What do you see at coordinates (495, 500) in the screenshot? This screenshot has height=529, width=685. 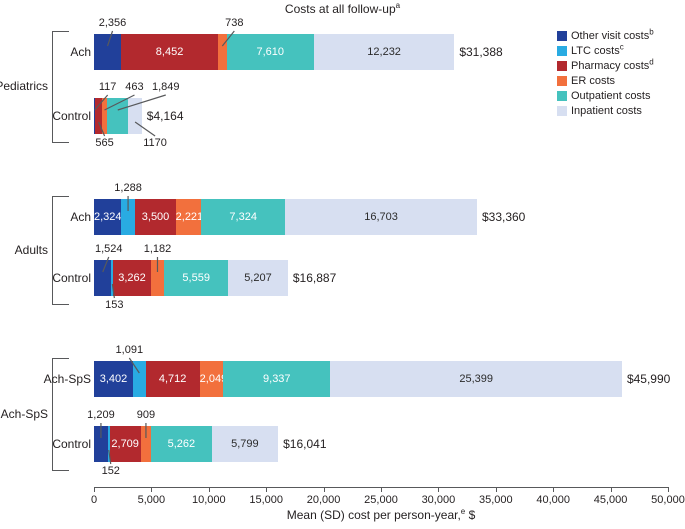 I see `x-axis-tick-label: 35,000` at bounding box center [495, 500].